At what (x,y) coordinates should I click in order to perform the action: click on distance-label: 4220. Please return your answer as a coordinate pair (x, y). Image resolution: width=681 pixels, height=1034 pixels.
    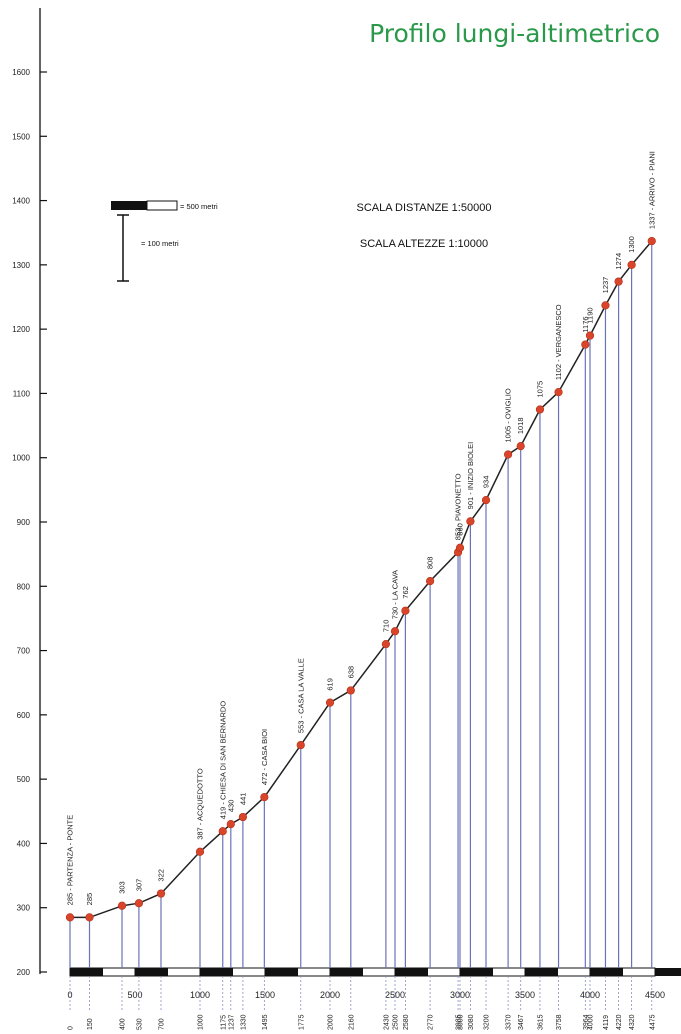
    Looking at the image, I should click on (619, 1022).